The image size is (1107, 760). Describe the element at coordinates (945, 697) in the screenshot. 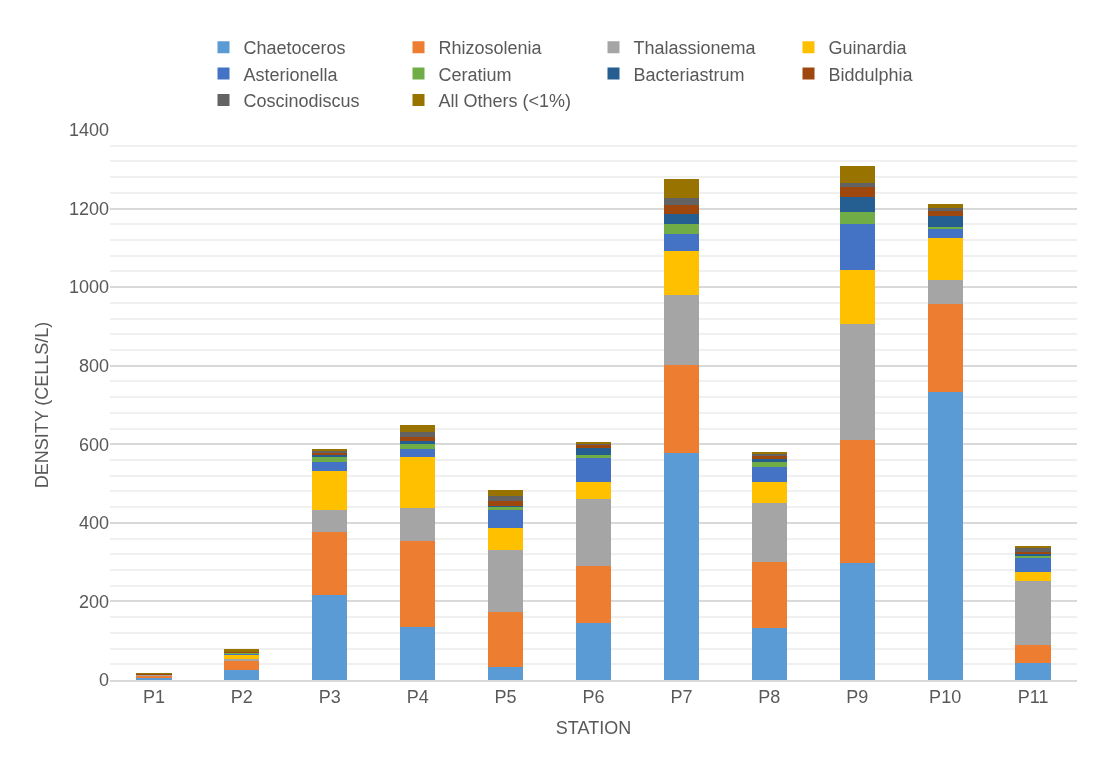

I see `x-tick-label: P10` at that location.